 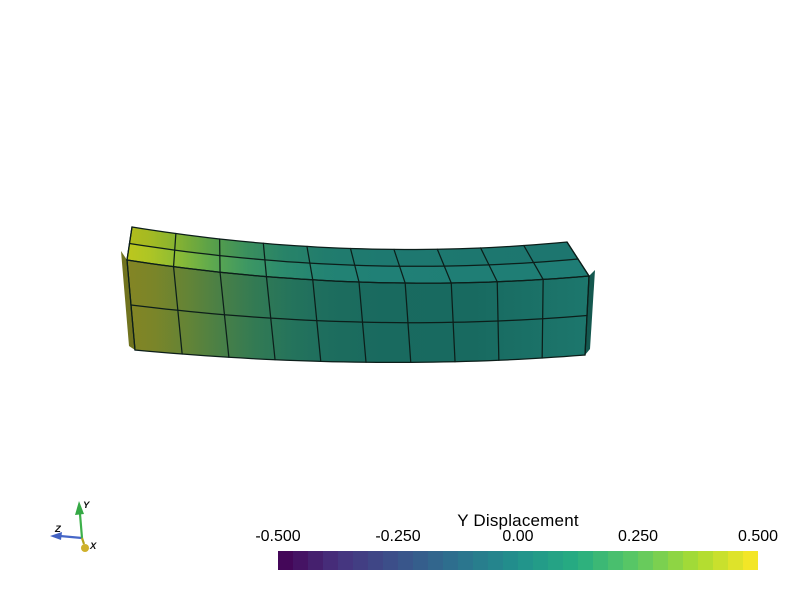 I want to click on beam-left-end-face, so click(x=128, y=300).